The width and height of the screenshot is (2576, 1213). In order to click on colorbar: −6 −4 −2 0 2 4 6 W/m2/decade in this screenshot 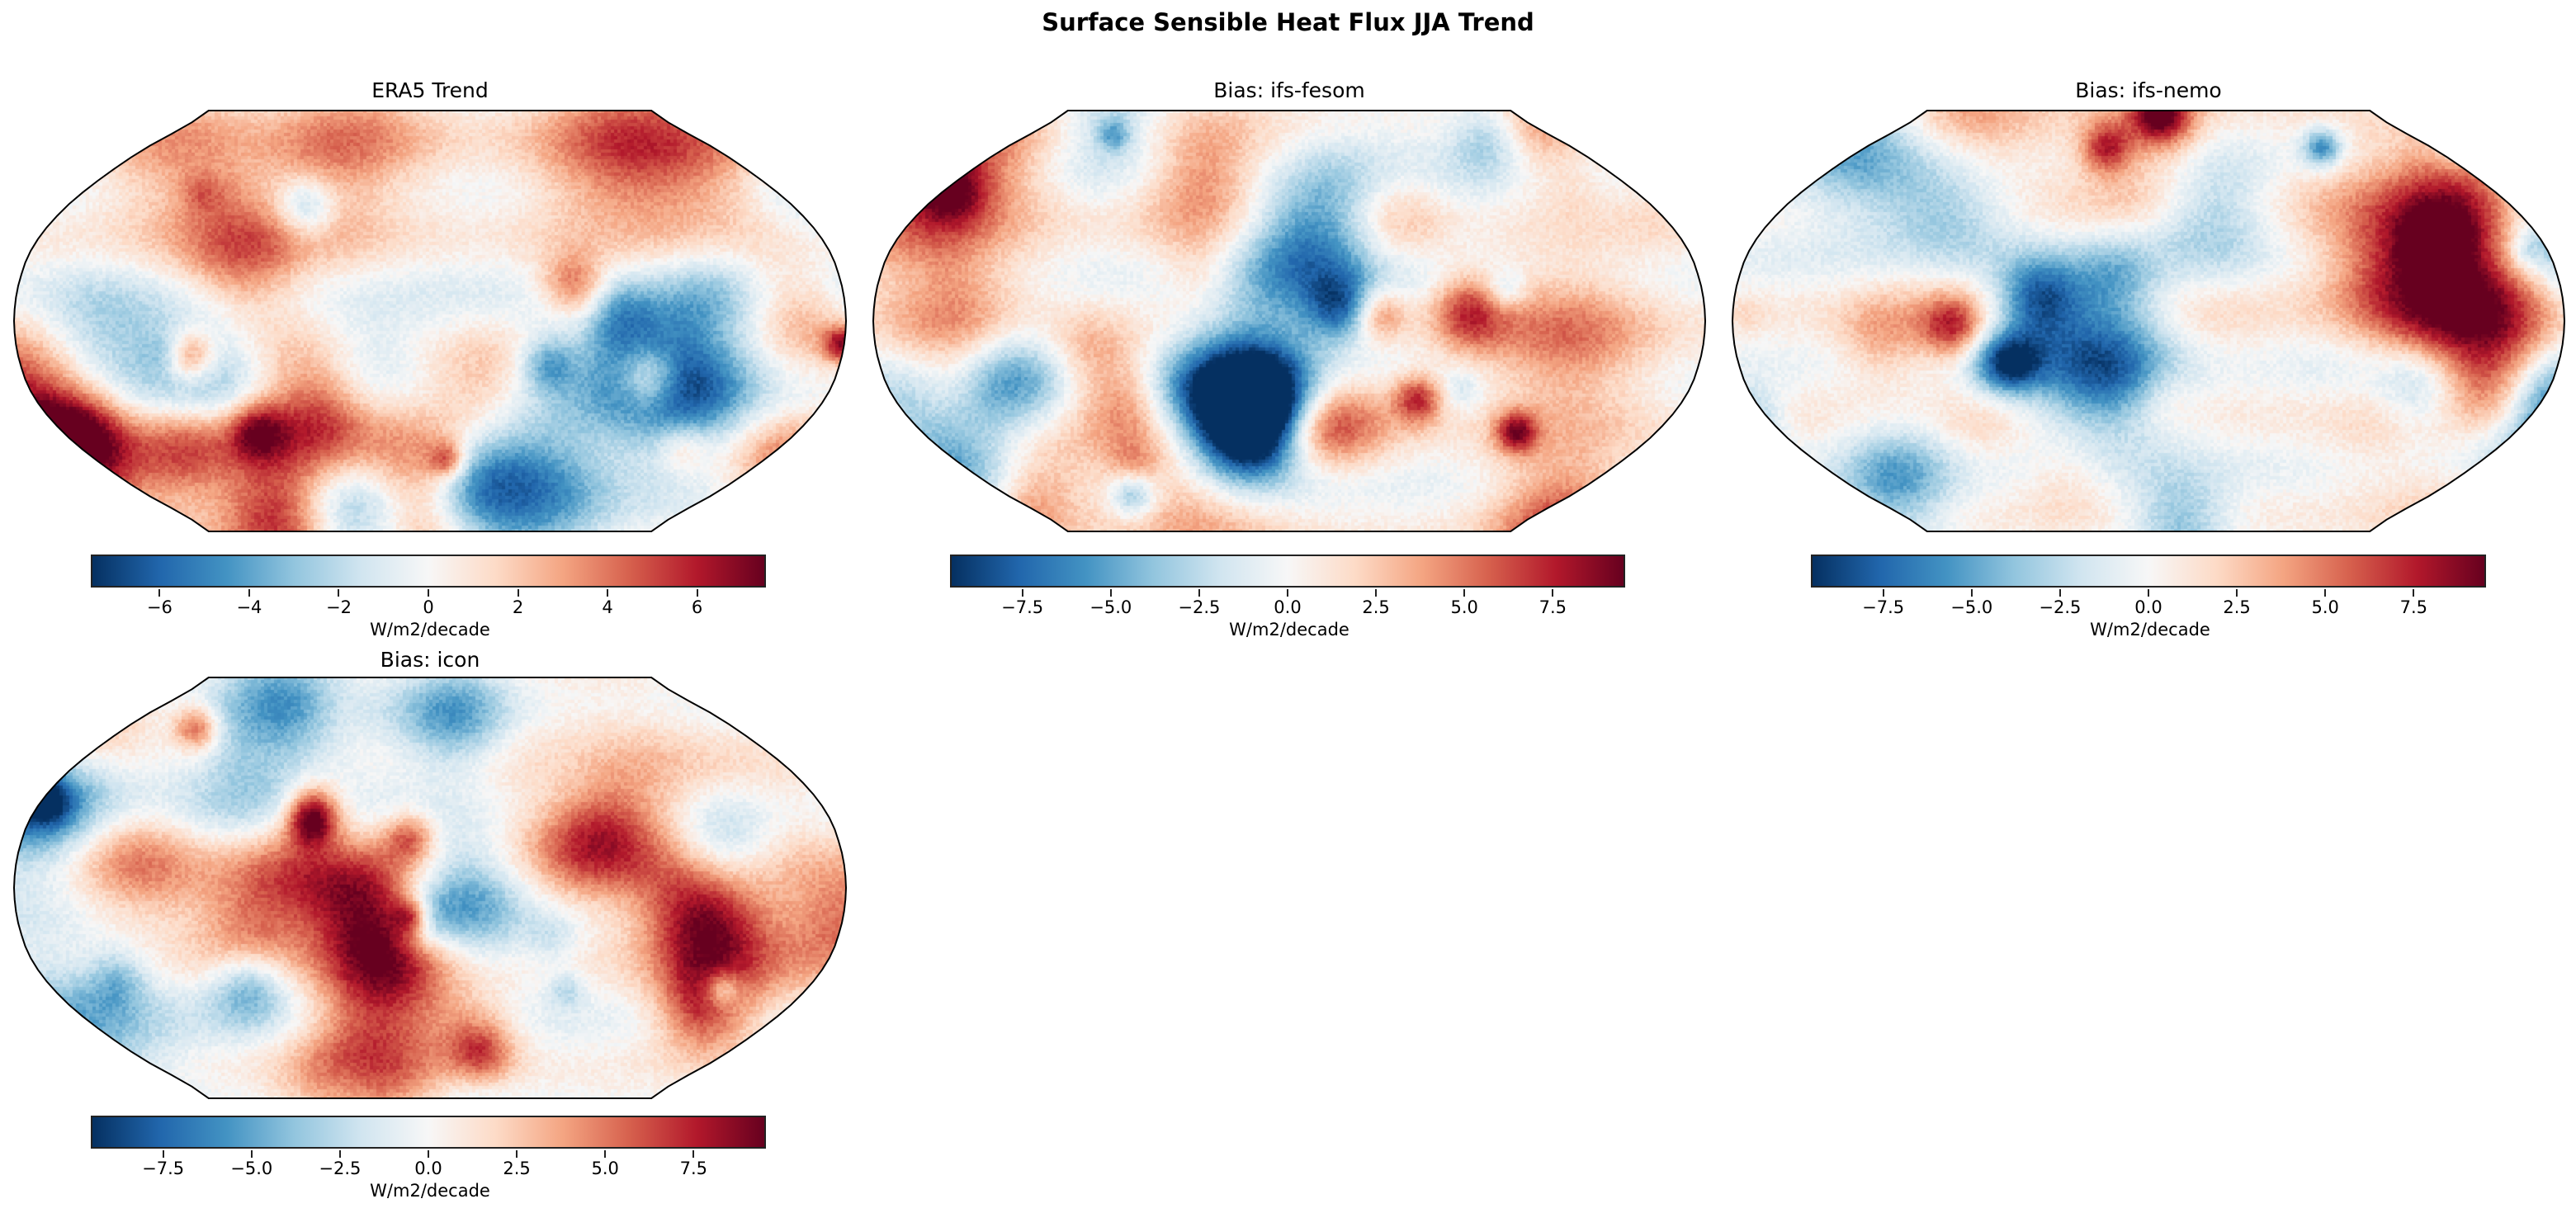, I will do `click(428, 597)`.